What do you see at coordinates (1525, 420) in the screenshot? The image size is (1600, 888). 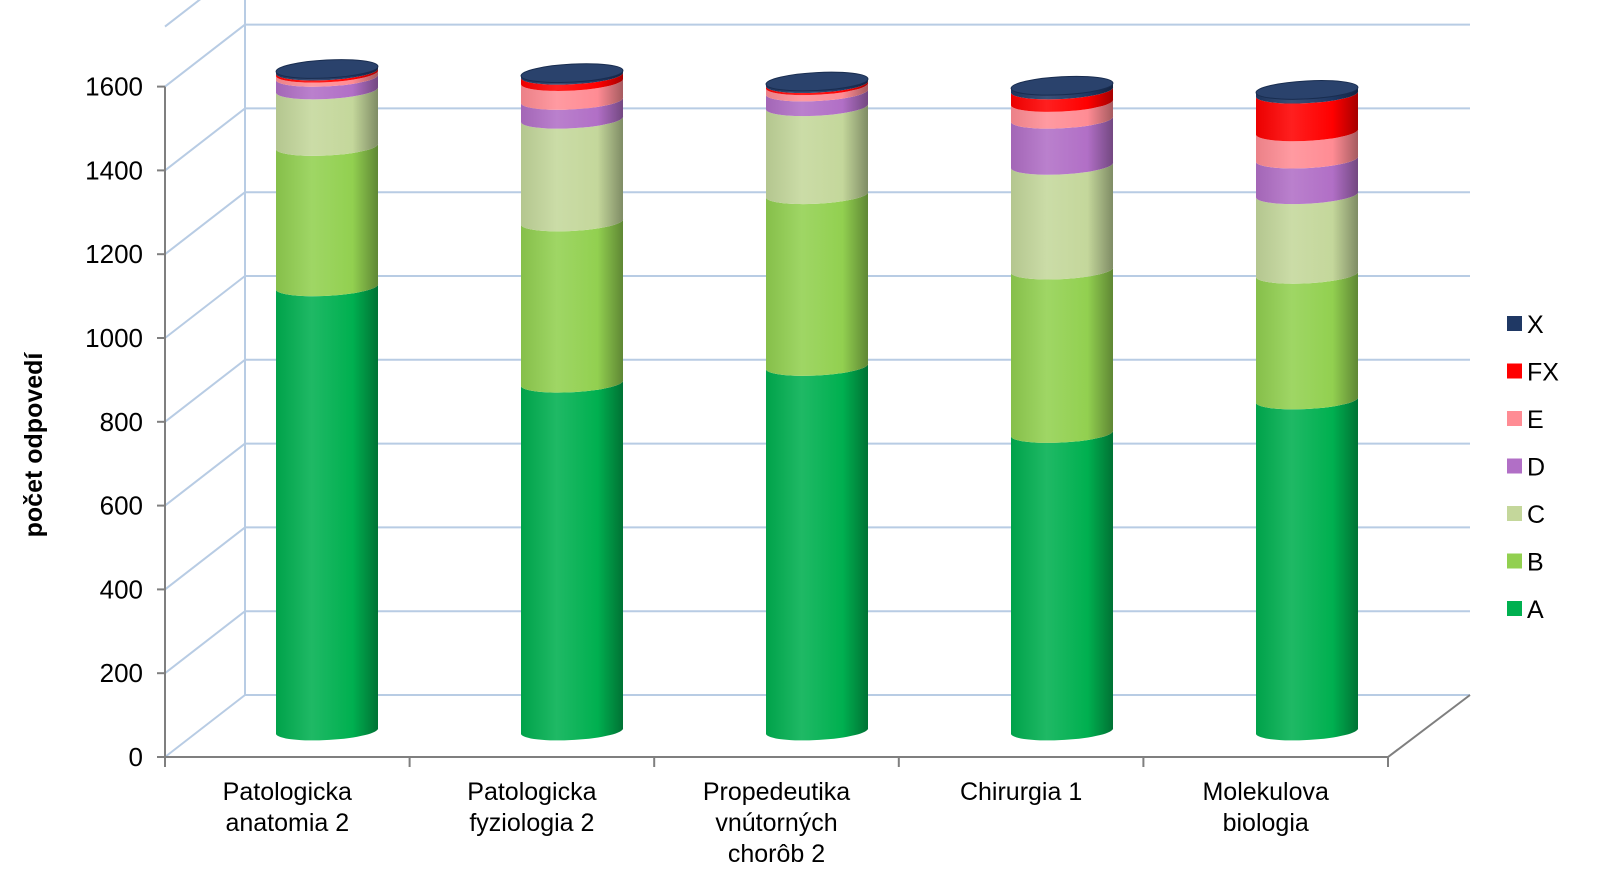 I see `legend-item-e: E` at bounding box center [1525, 420].